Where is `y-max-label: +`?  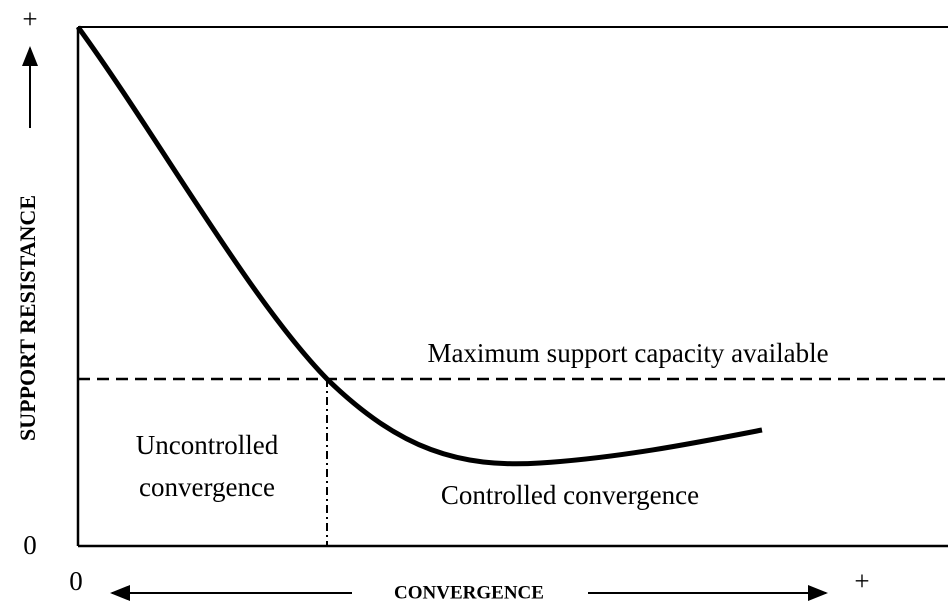 y-max-label: + is located at coordinates (29, 19).